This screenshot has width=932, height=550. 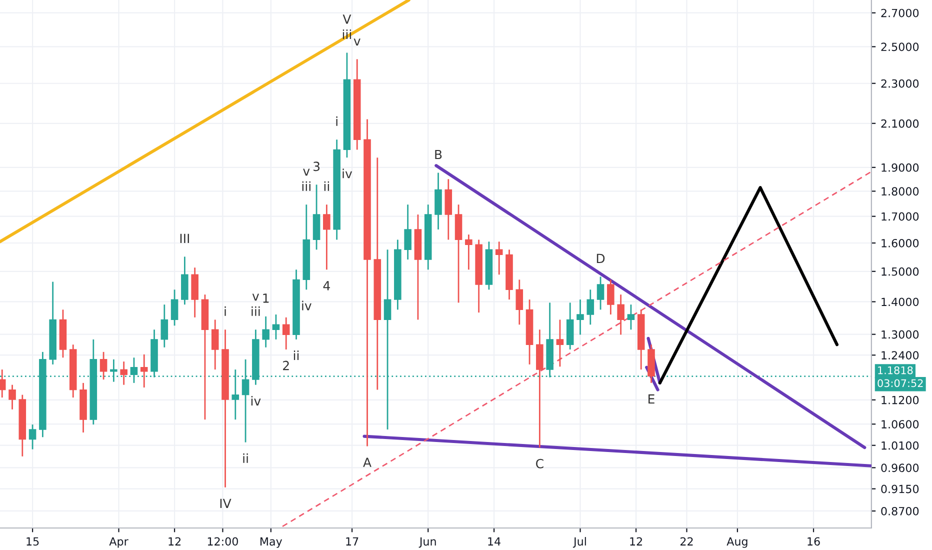 I want to click on x-tick-label: 22, so click(x=686, y=541).